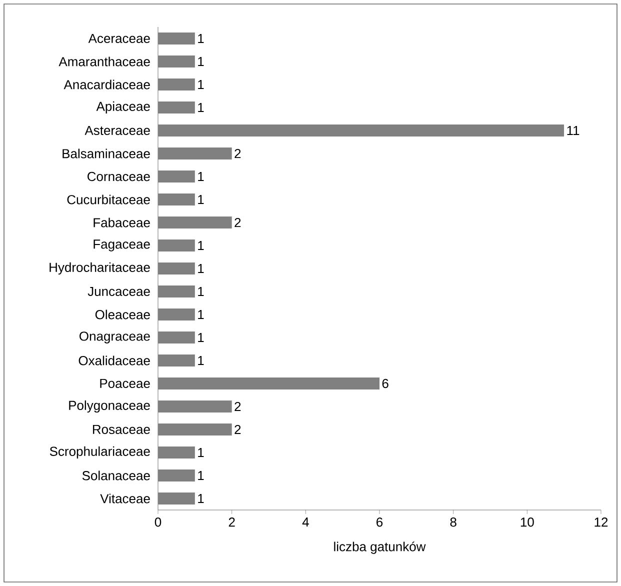 The height and width of the screenshot is (586, 621). What do you see at coordinates (117, 131) in the screenshot?
I see `y-tick-label: Asteraceae` at bounding box center [117, 131].